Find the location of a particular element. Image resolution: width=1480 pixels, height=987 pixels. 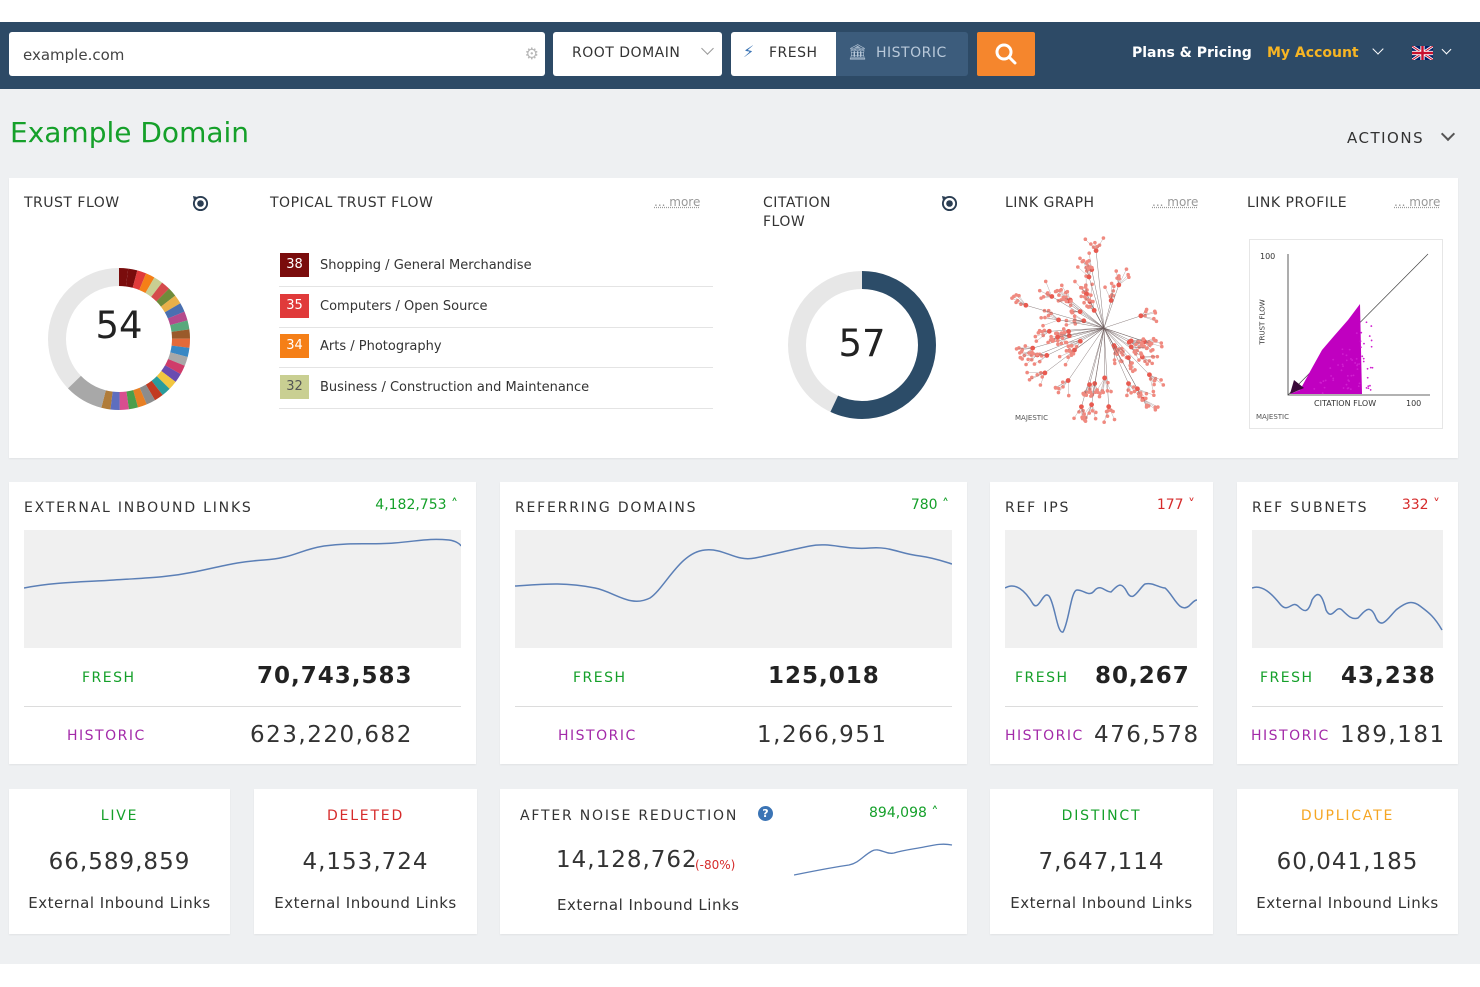

trust-flow-donut is located at coordinates (119, 339).